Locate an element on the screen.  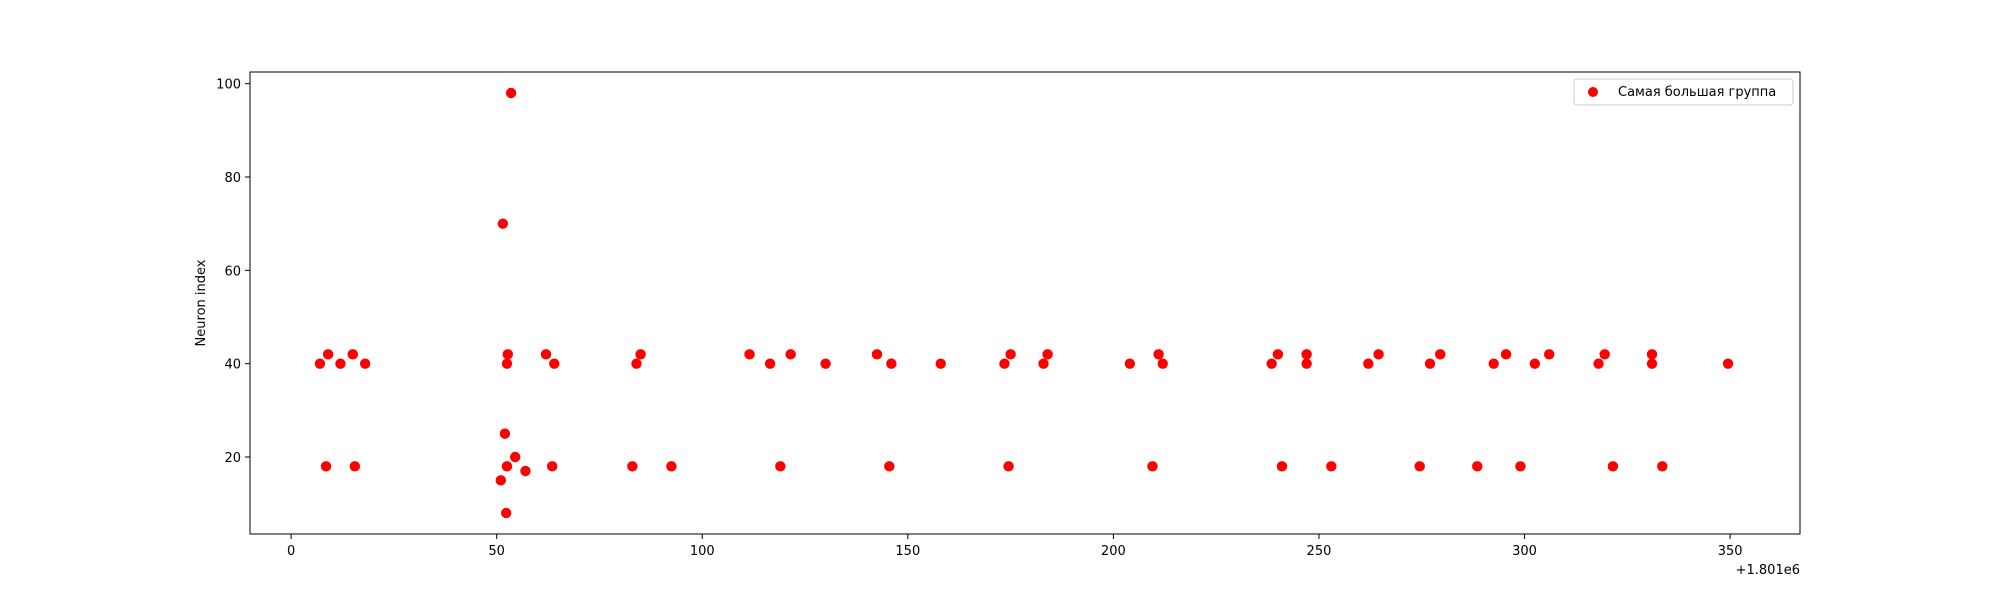
y-tick-label: 60 is located at coordinates (232, 271).